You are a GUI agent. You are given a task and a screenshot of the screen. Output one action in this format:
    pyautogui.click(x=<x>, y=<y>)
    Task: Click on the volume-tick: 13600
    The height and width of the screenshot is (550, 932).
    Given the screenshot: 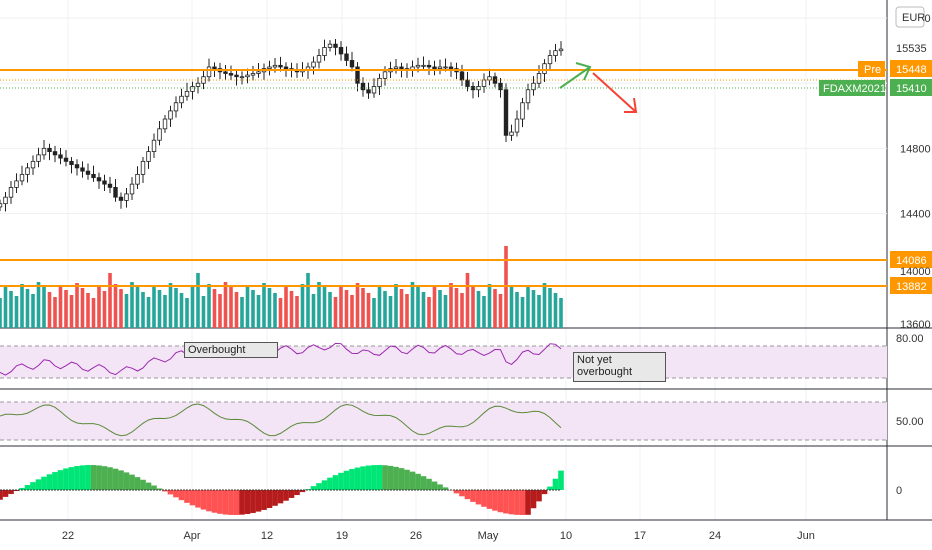 What is the action you would take?
    pyautogui.click(x=915, y=325)
    